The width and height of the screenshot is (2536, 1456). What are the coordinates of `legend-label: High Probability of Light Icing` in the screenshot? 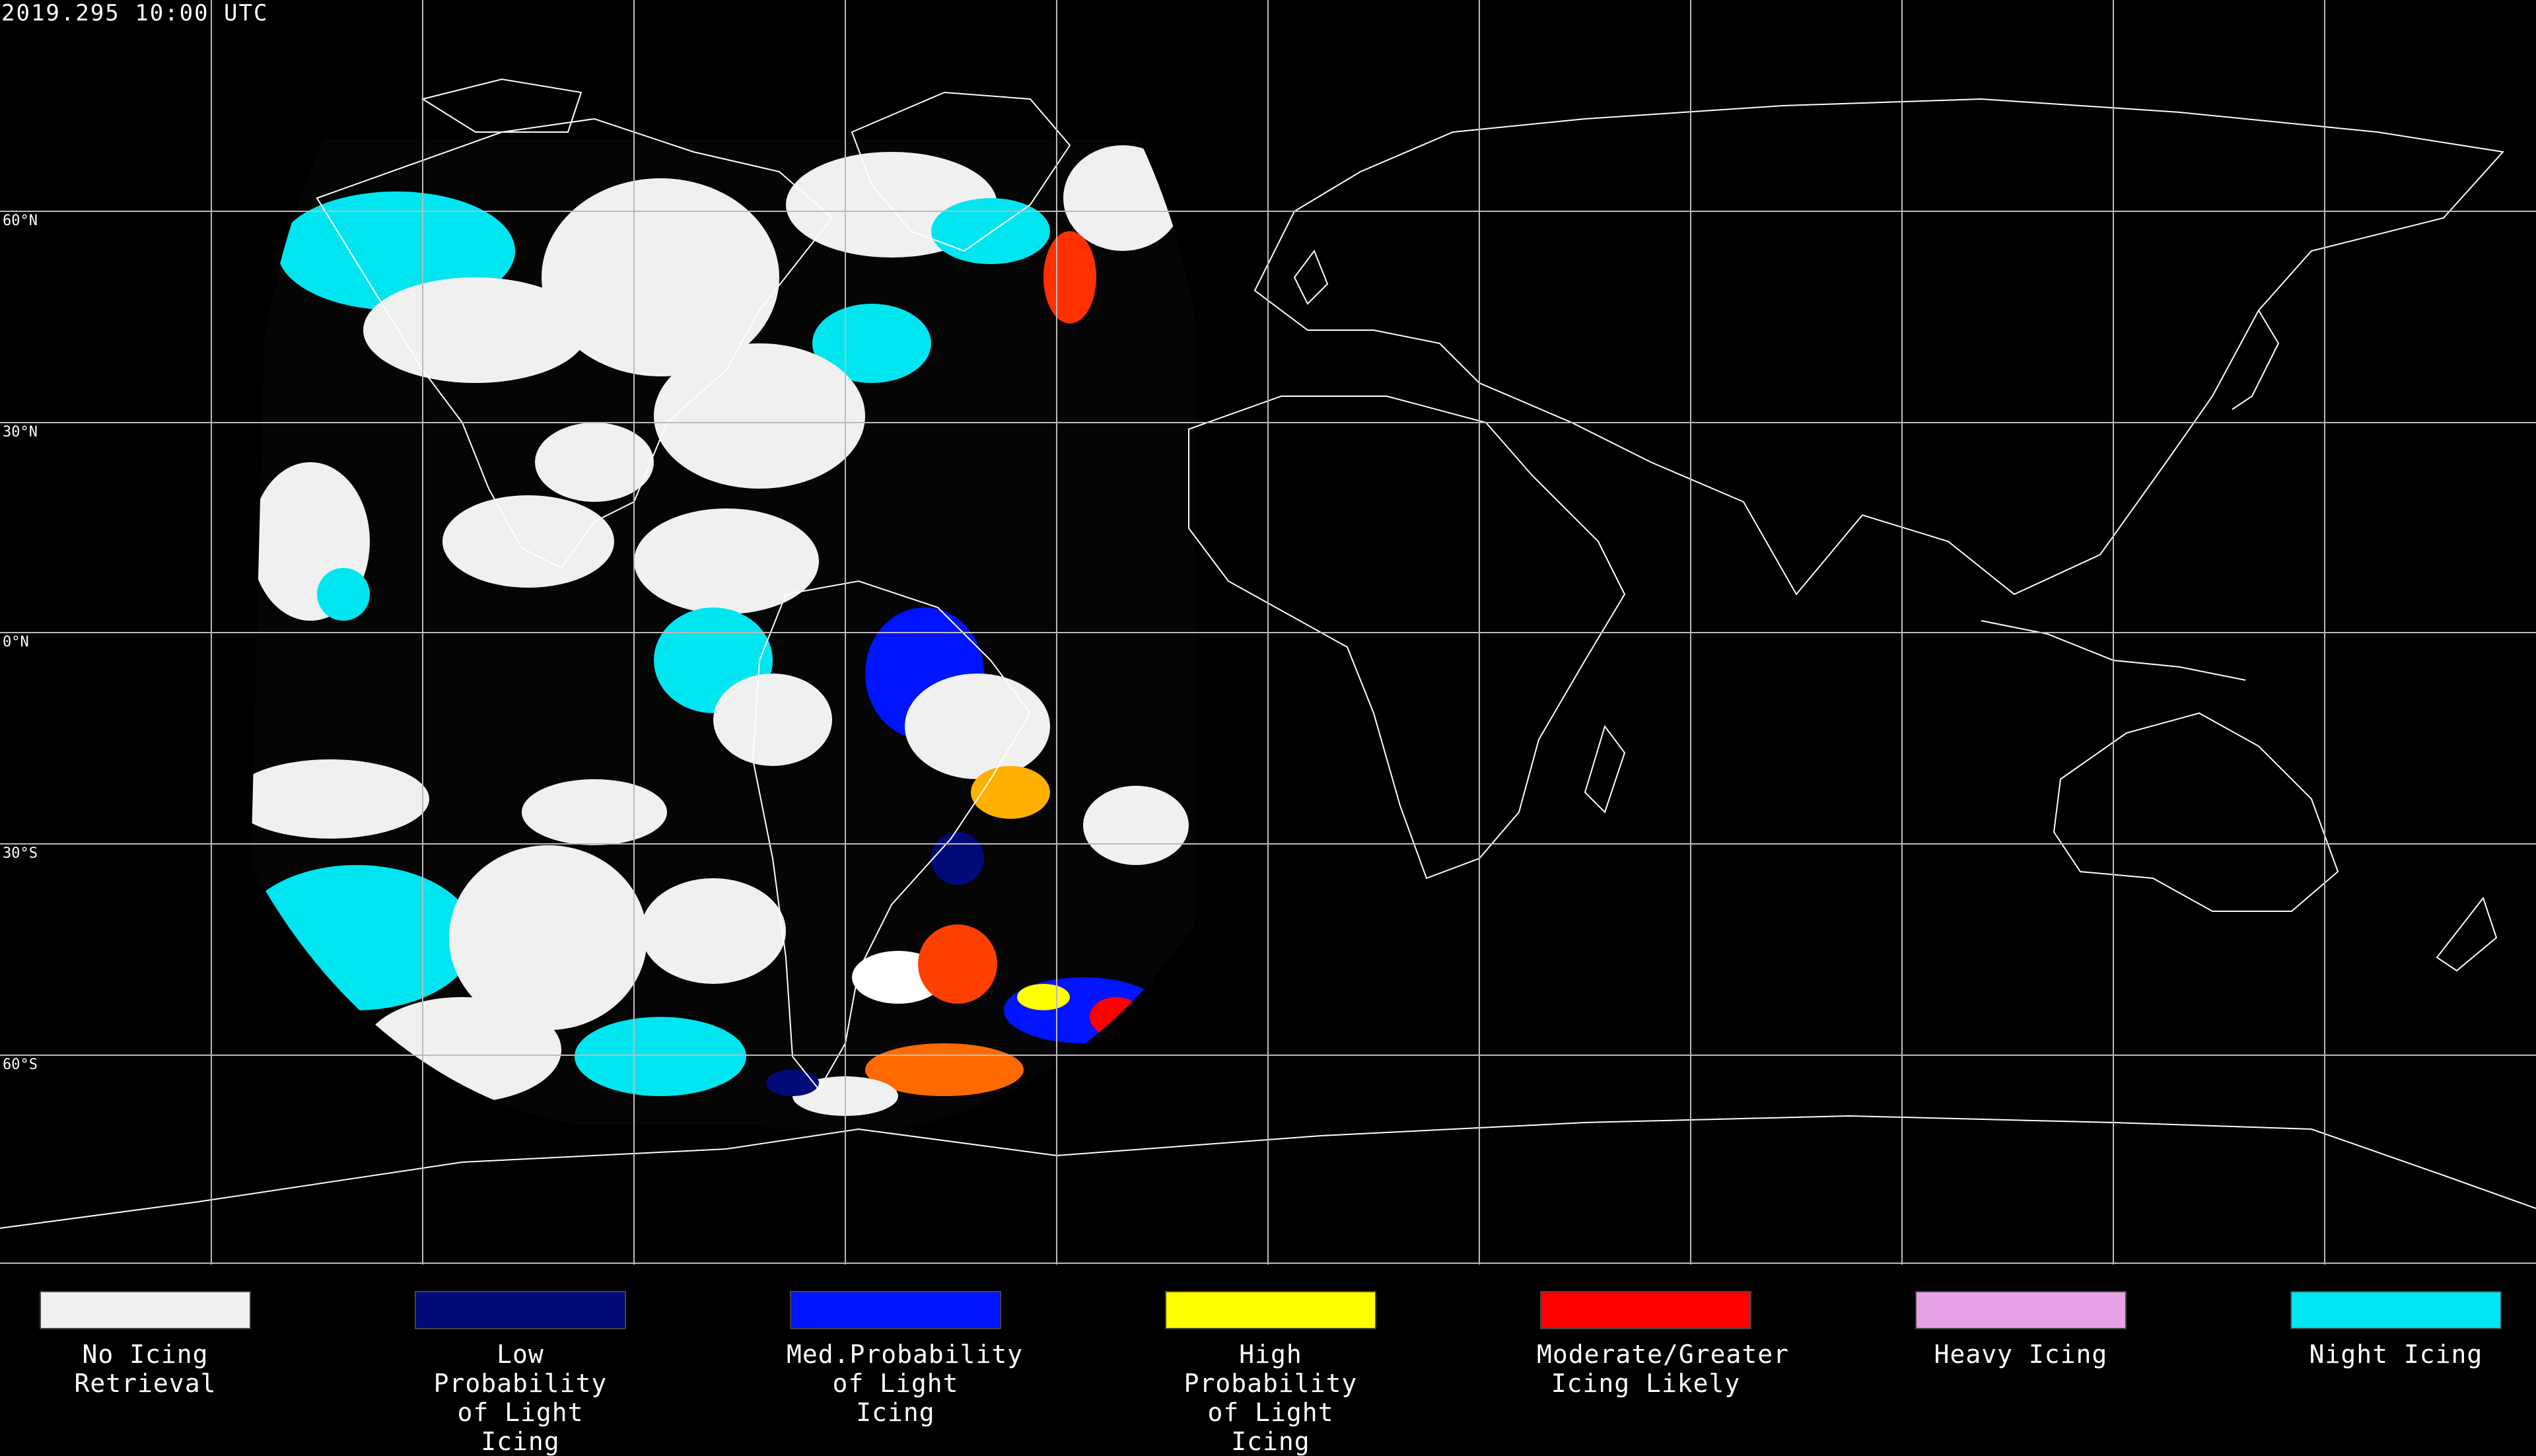 It's located at (1270, 1398).